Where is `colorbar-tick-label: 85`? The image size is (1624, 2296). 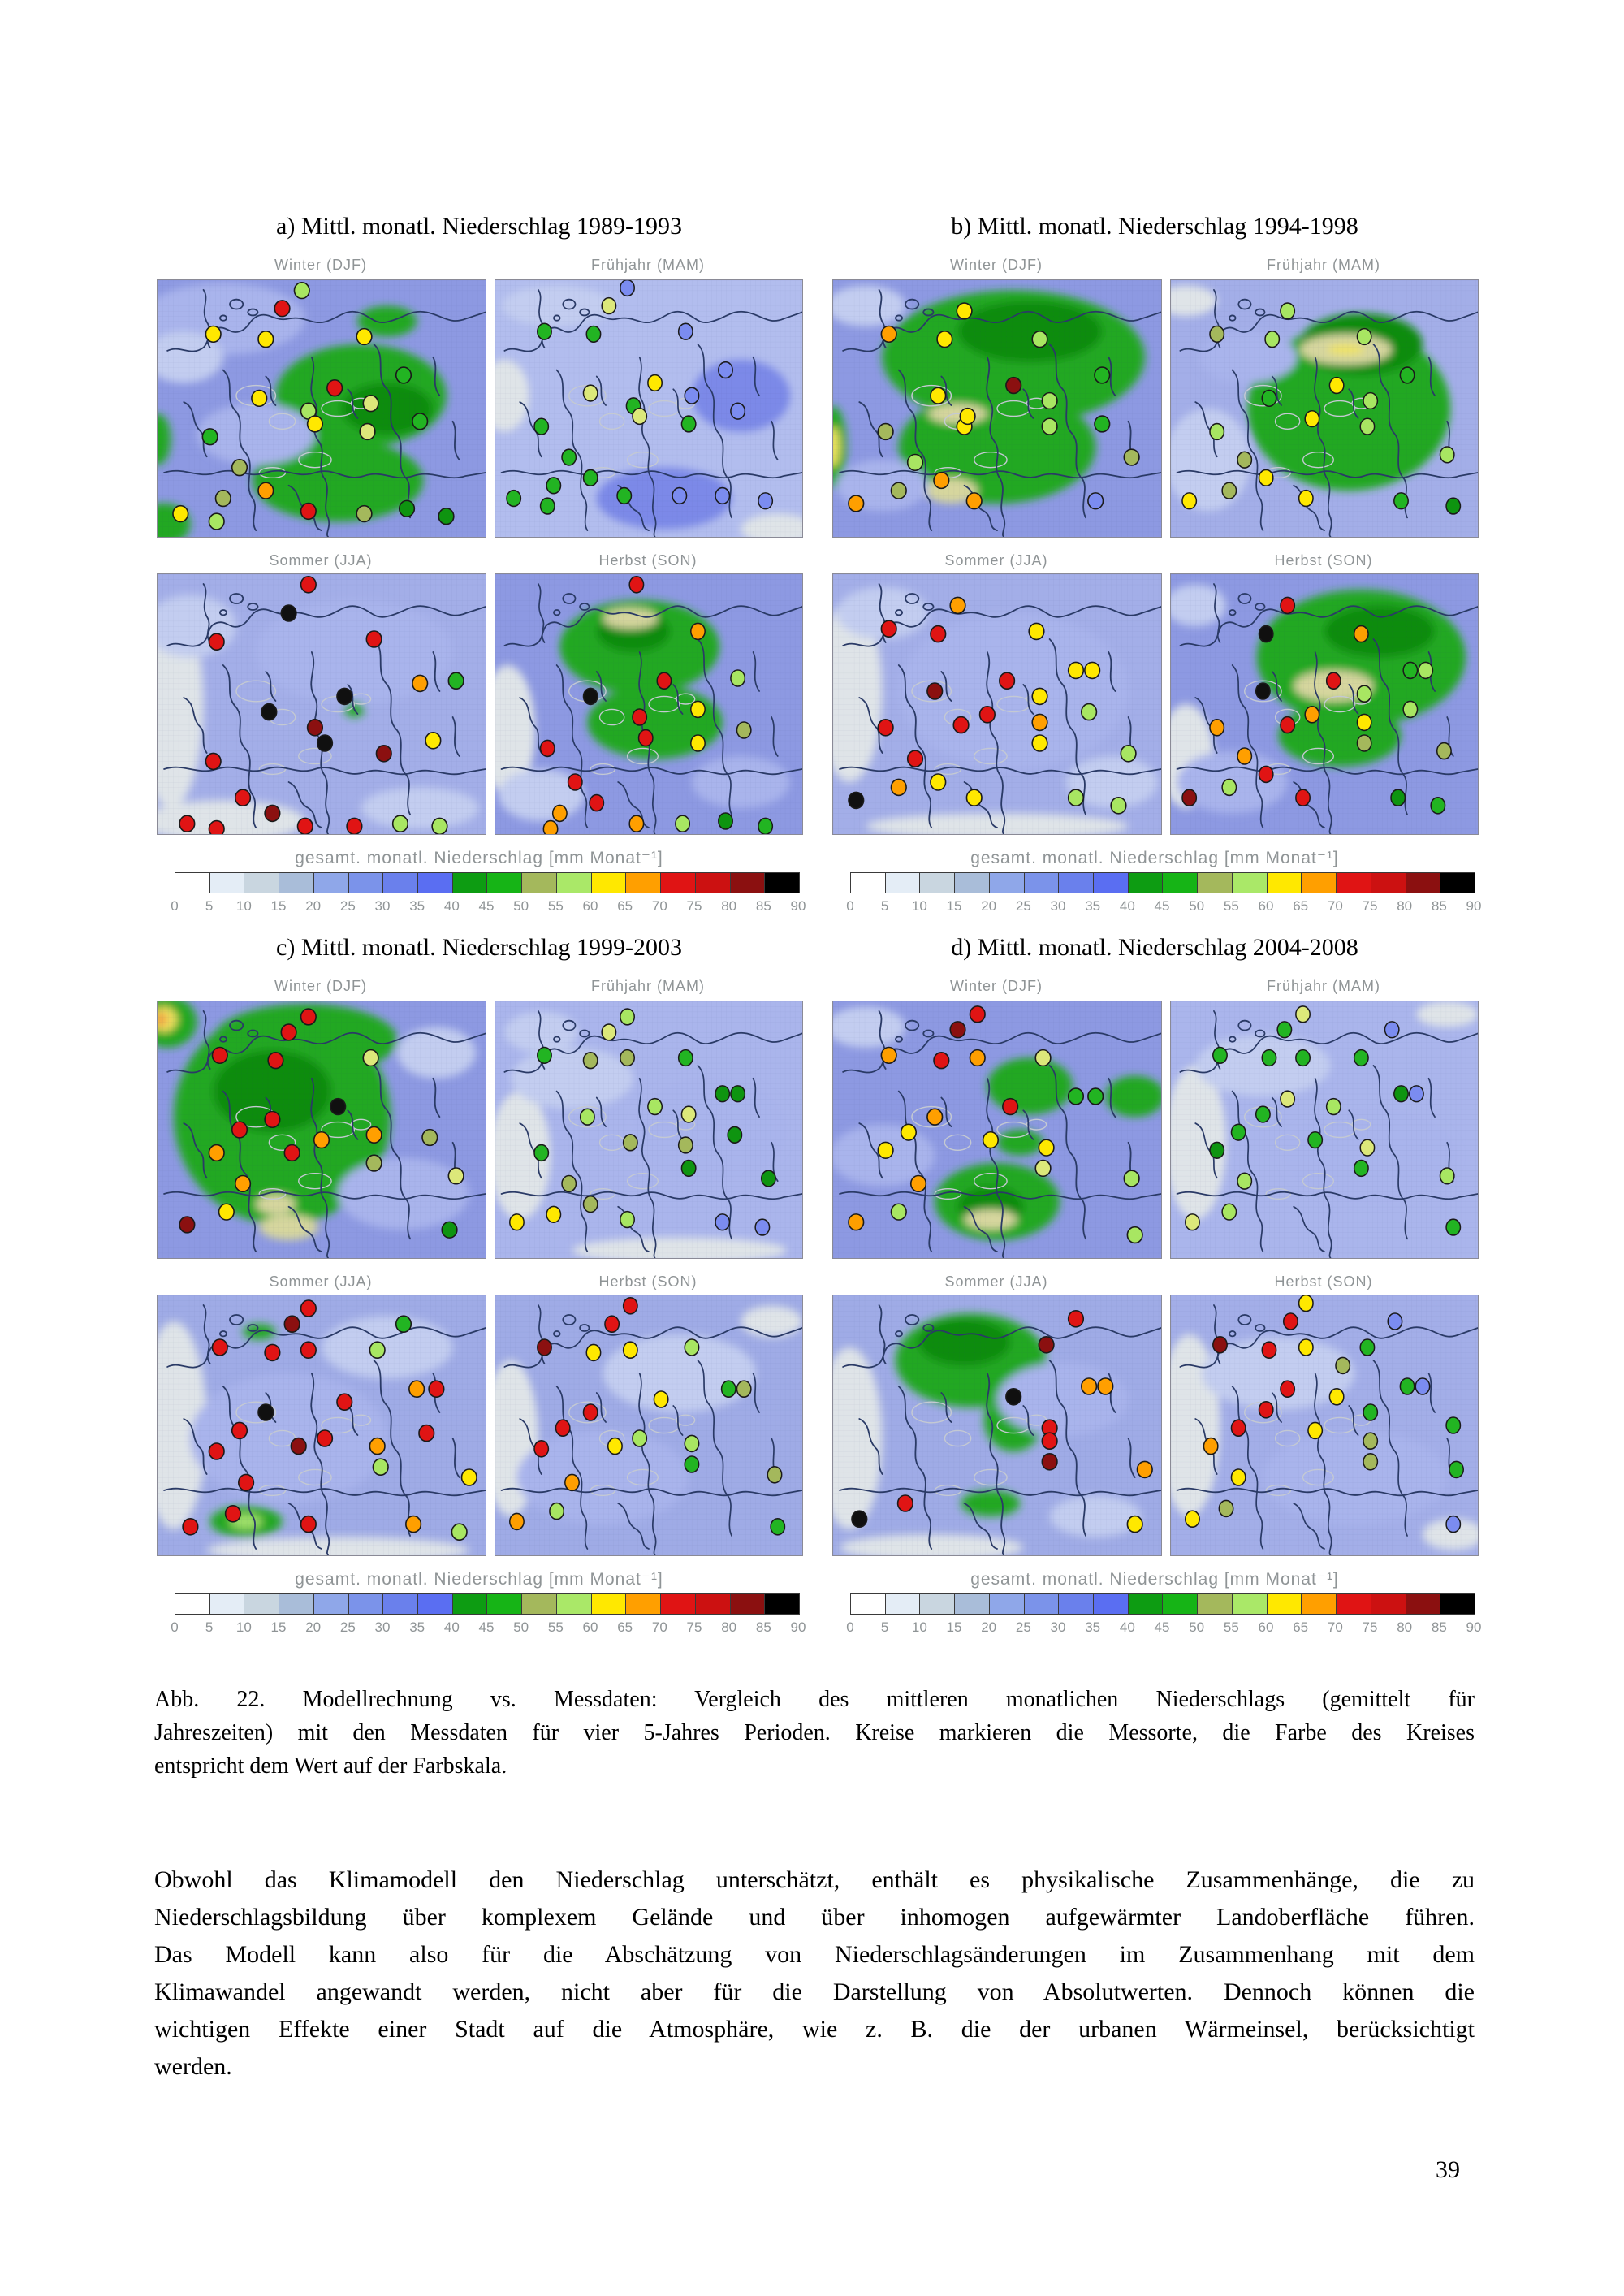
colorbar-tick-label: 85 is located at coordinates (1439, 1627).